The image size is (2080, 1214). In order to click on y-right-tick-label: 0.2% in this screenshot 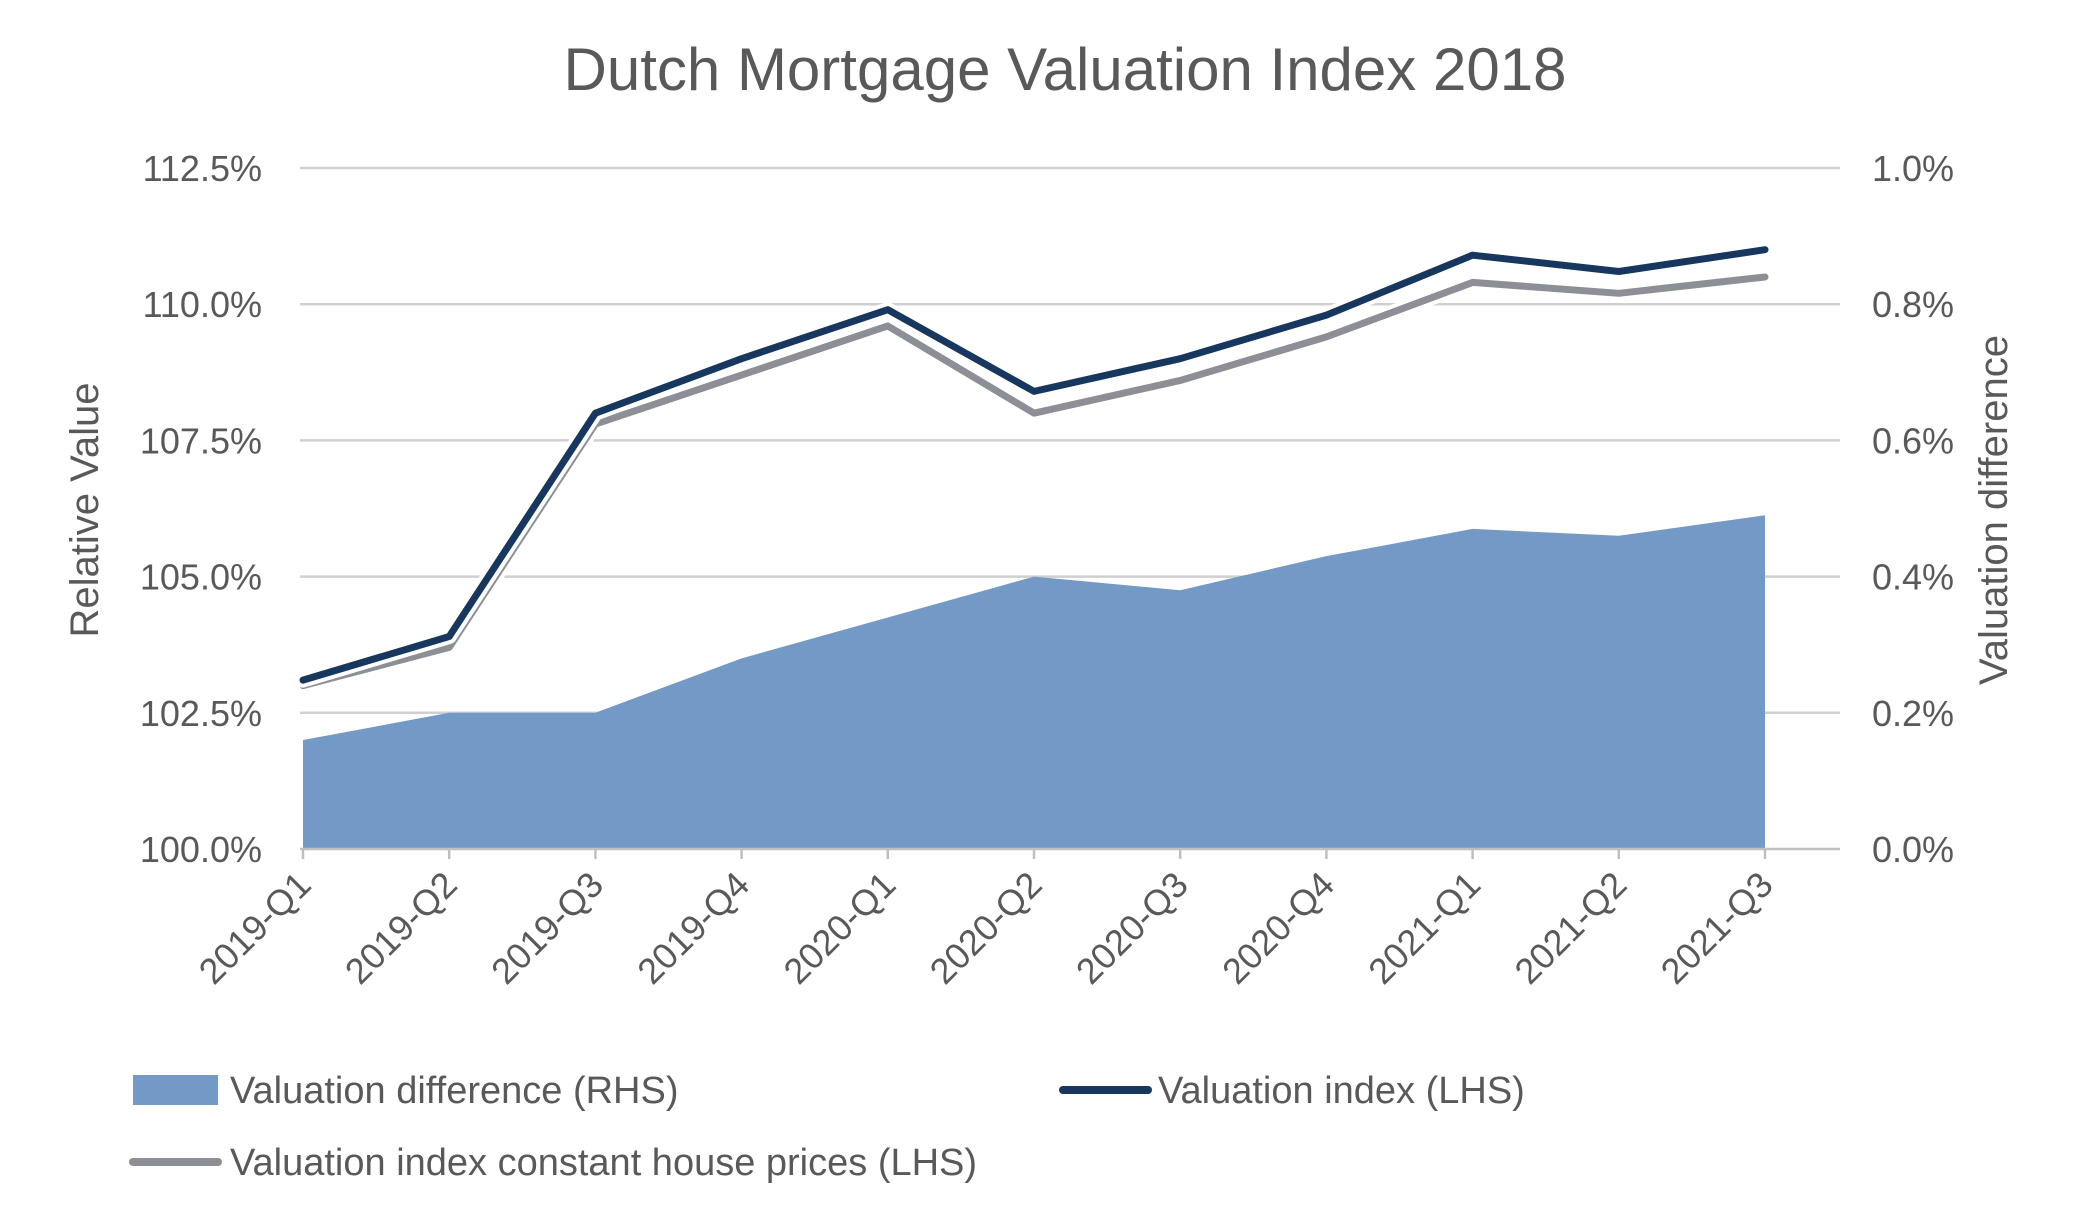, I will do `click(1913, 713)`.